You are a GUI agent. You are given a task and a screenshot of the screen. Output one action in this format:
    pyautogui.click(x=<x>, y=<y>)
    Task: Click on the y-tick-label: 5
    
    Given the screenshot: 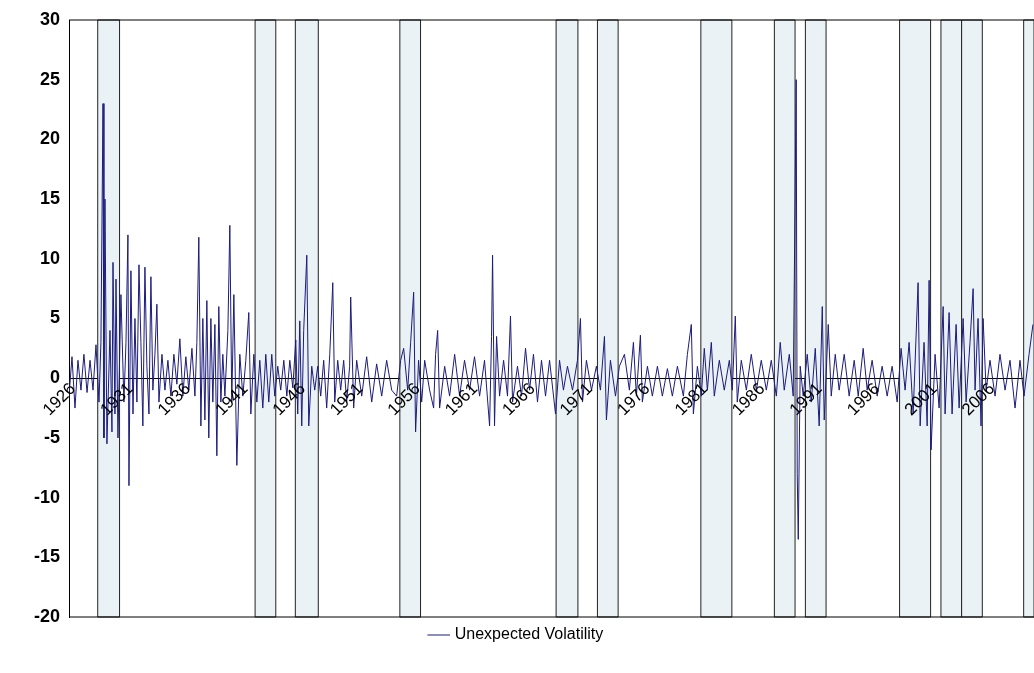 What is the action you would take?
    pyautogui.click(x=54, y=317)
    